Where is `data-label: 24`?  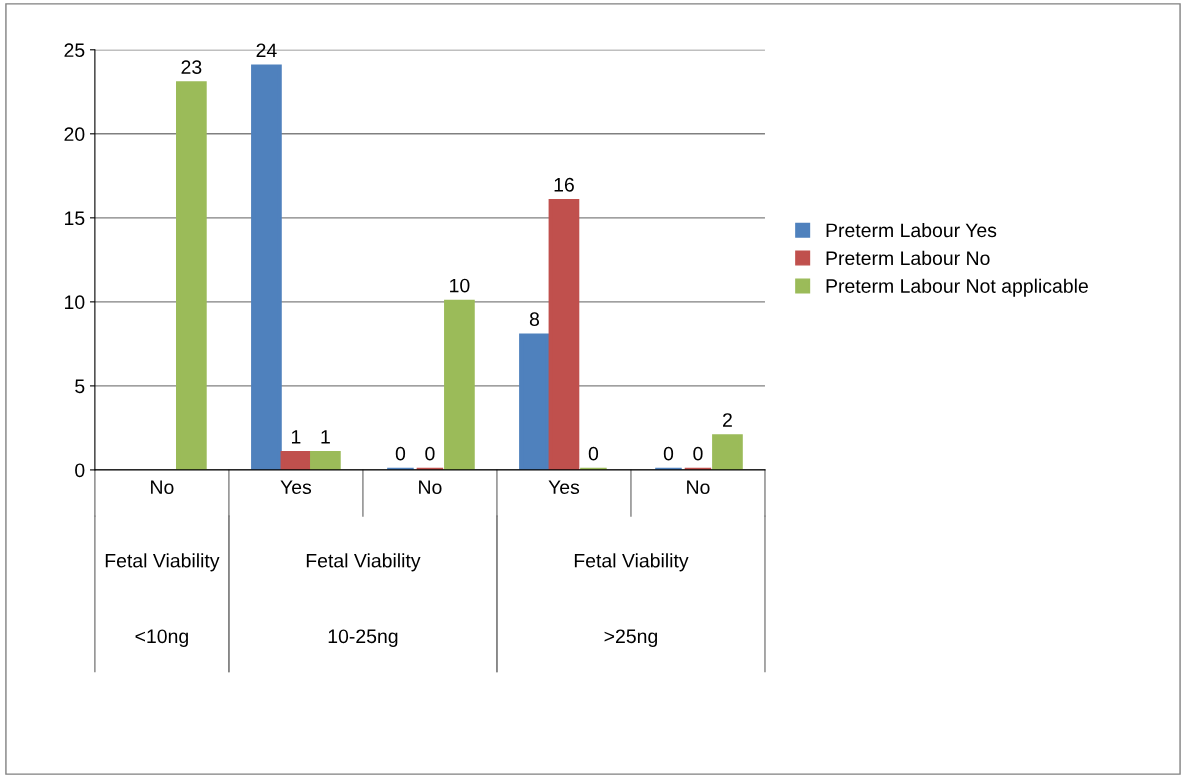
data-label: 24 is located at coordinates (266, 50).